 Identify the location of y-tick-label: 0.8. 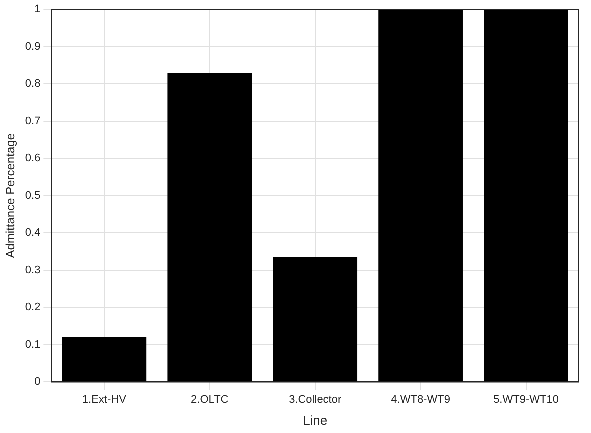
(33, 84).